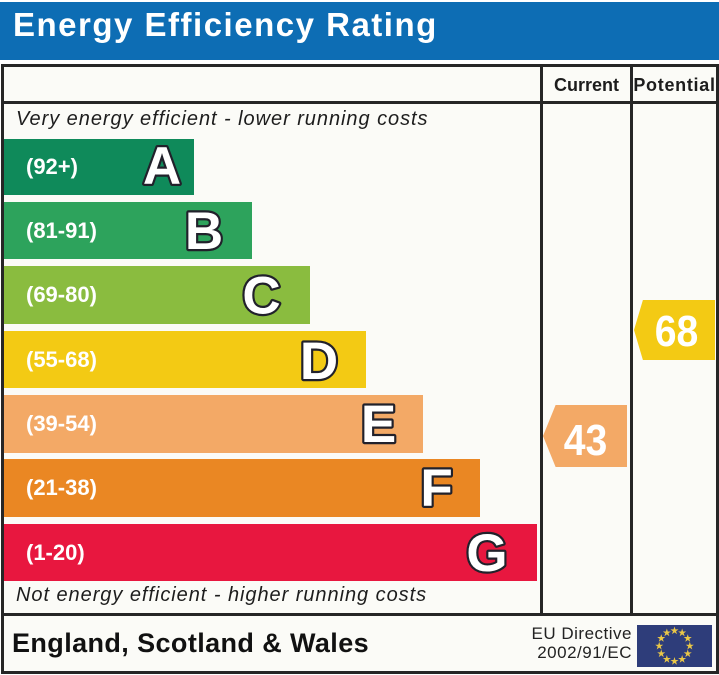 Image resolution: width=719 pixels, height=675 pixels. What do you see at coordinates (204, 231) in the screenshot?
I see `svg-text: B` at bounding box center [204, 231].